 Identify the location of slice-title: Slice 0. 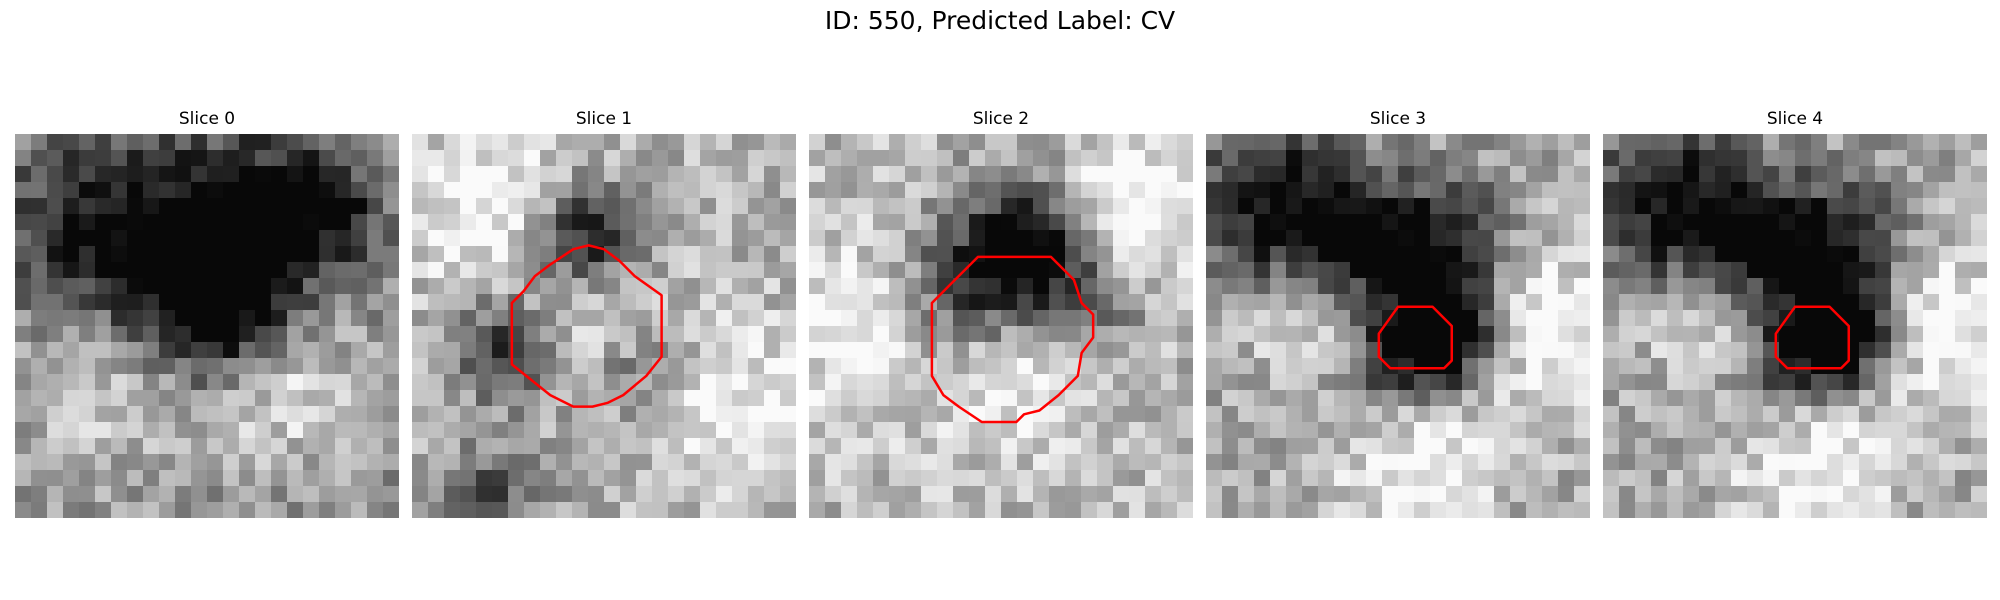
(207, 119).